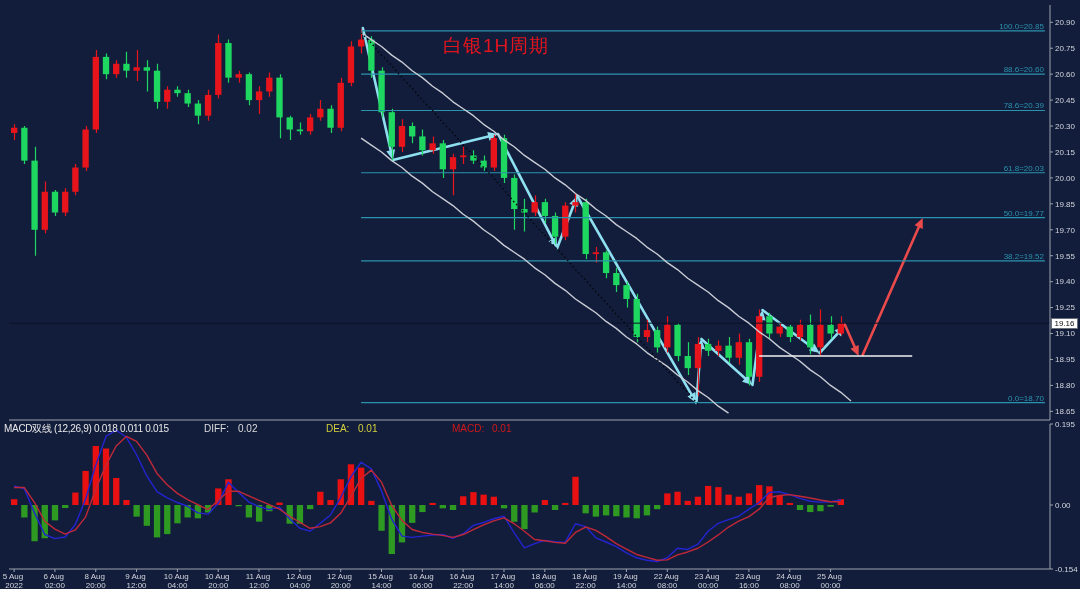 The width and height of the screenshot is (1080, 589). Describe the element at coordinates (1065, 230) in the screenshot. I see `y-tick-label: 19.70` at that location.